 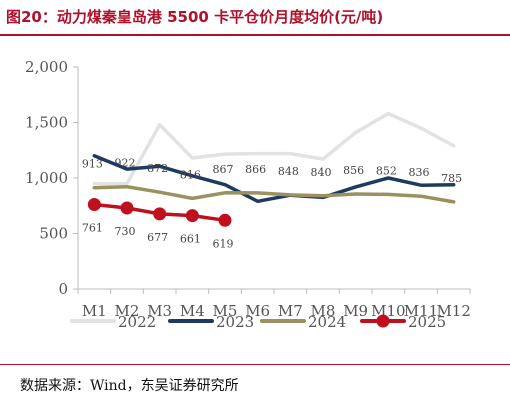 I want to click on source-rule, so click(x=255, y=364).